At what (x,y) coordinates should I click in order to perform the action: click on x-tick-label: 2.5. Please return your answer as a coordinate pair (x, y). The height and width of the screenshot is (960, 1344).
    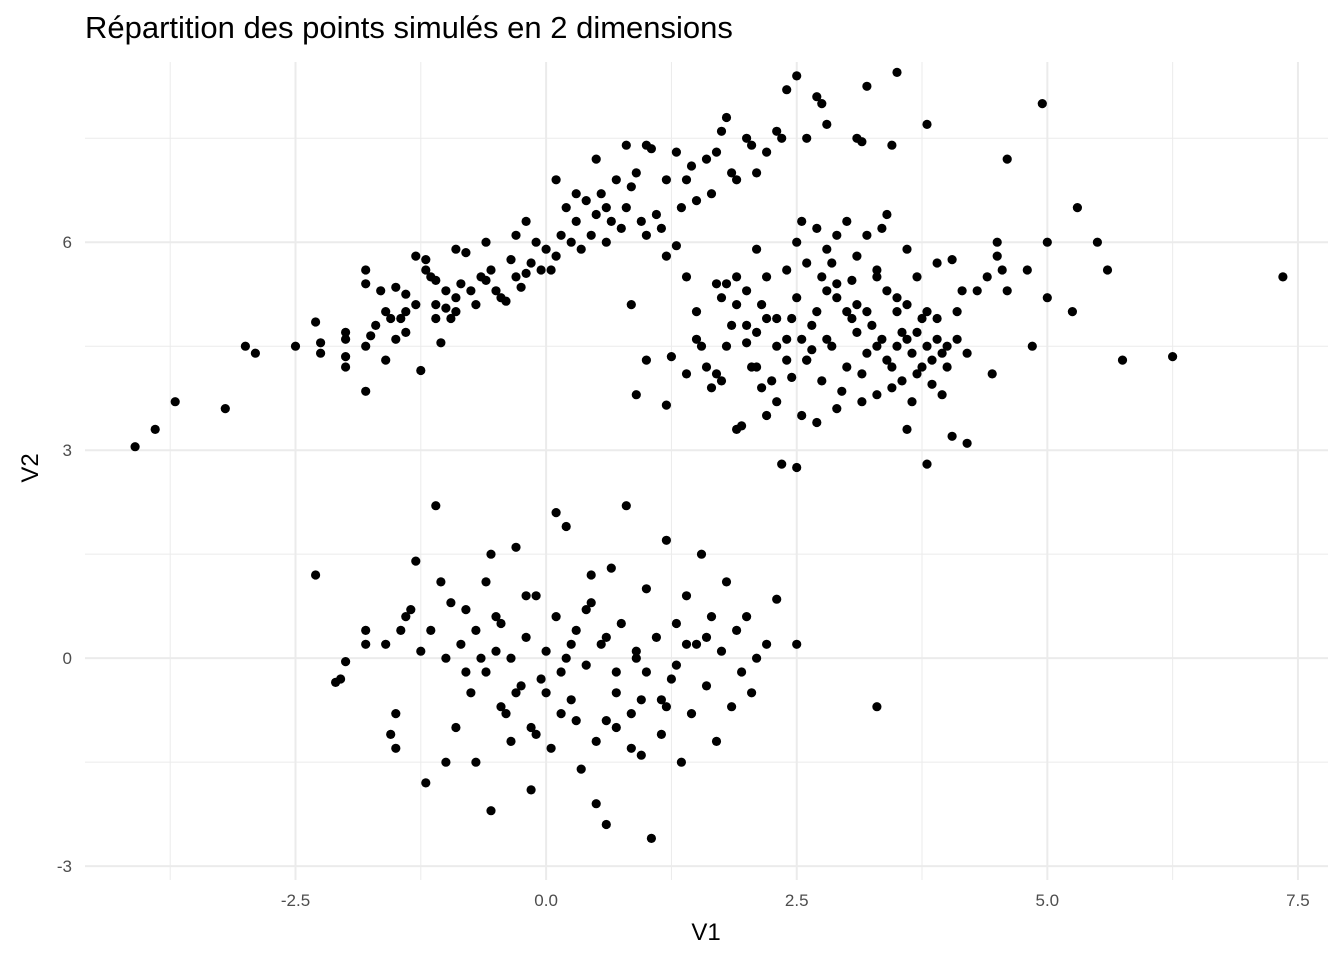
    Looking at the image, I should click on (797, 900).